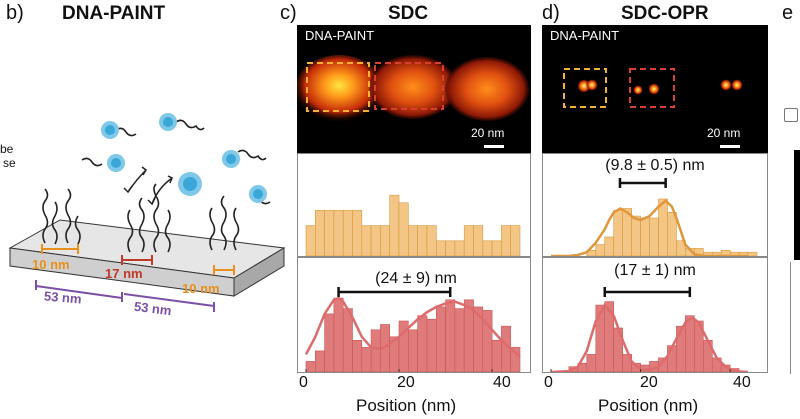 The image size is (800, 419). I want to click on opr-bottom-histogram, so click(655, 315).